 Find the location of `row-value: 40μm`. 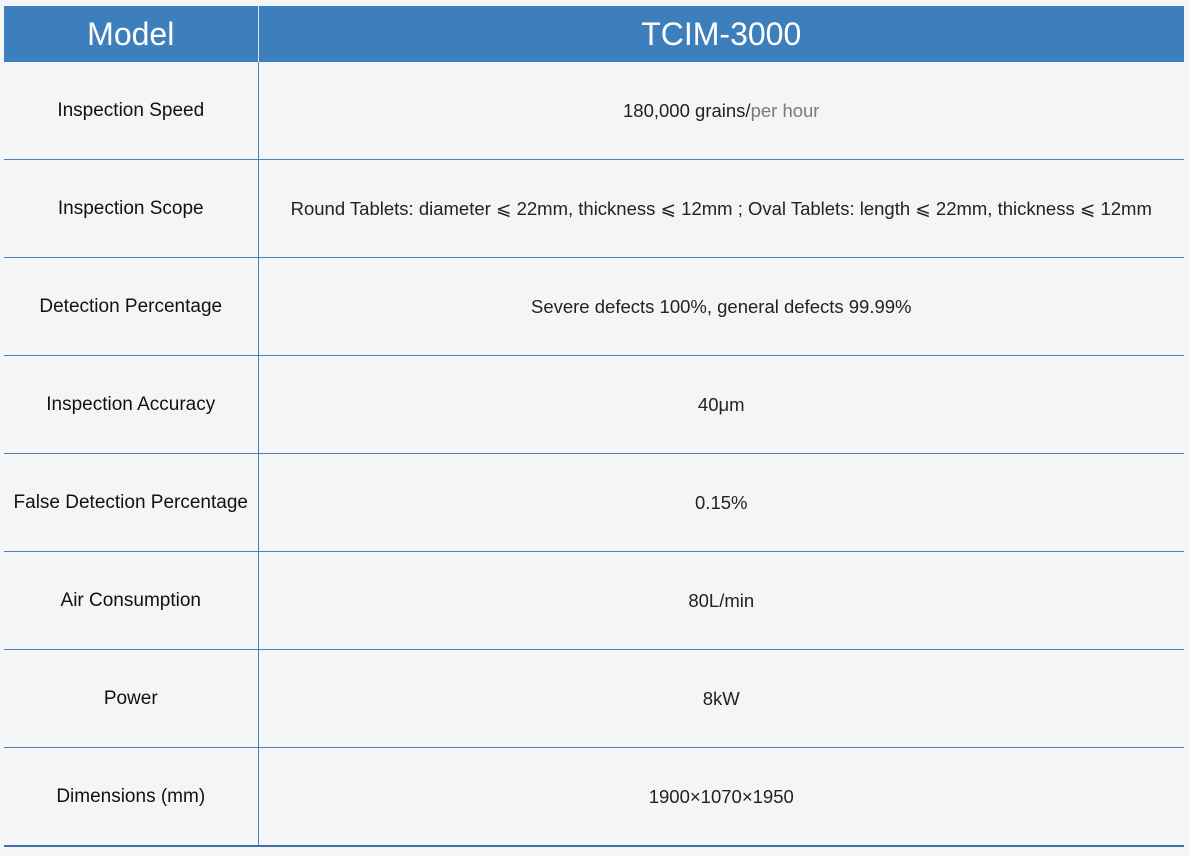

row-value: 40μm is located at coordinates (721, 404).